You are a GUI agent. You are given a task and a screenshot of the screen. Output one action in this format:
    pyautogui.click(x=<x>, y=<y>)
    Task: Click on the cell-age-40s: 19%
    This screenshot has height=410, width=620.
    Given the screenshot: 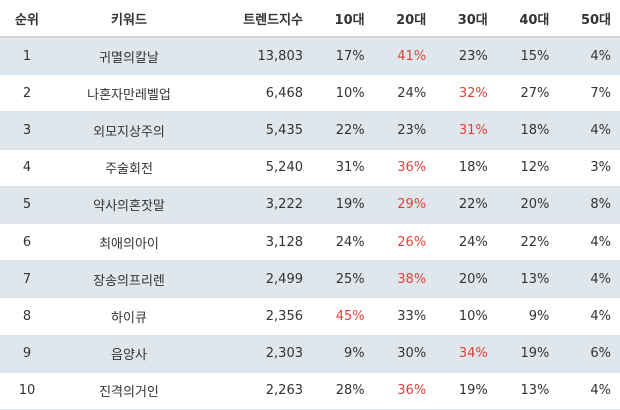 What is the action you would take?
    pyautogui.click(x=527, y=354)
    